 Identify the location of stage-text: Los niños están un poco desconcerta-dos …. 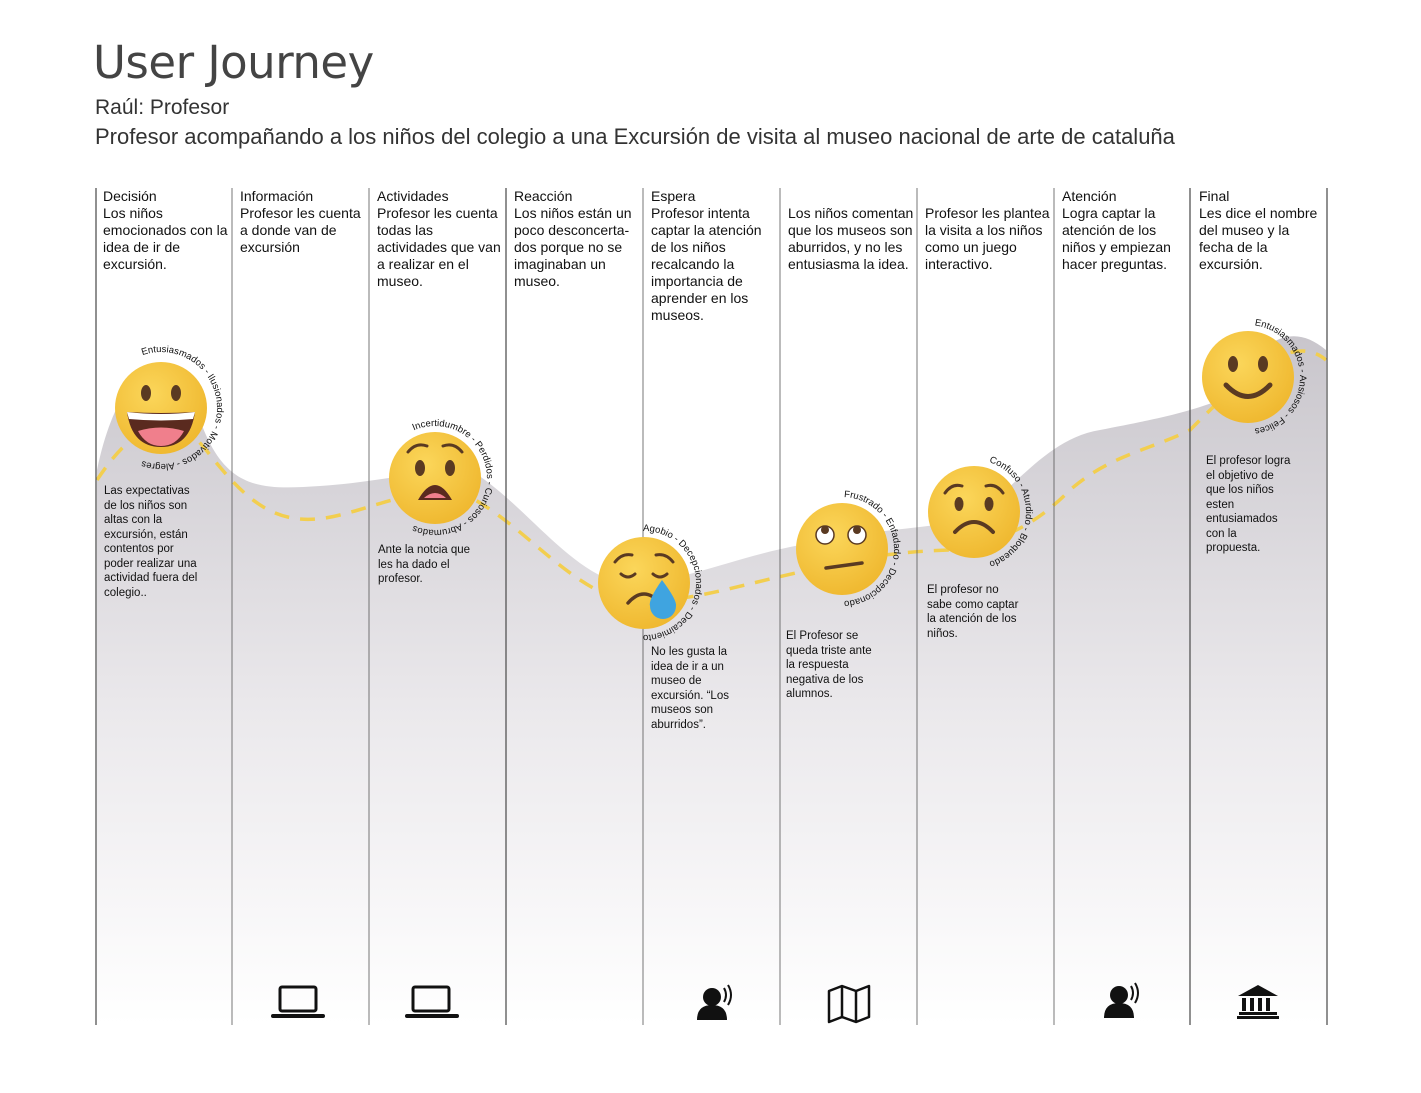
(573, 247).